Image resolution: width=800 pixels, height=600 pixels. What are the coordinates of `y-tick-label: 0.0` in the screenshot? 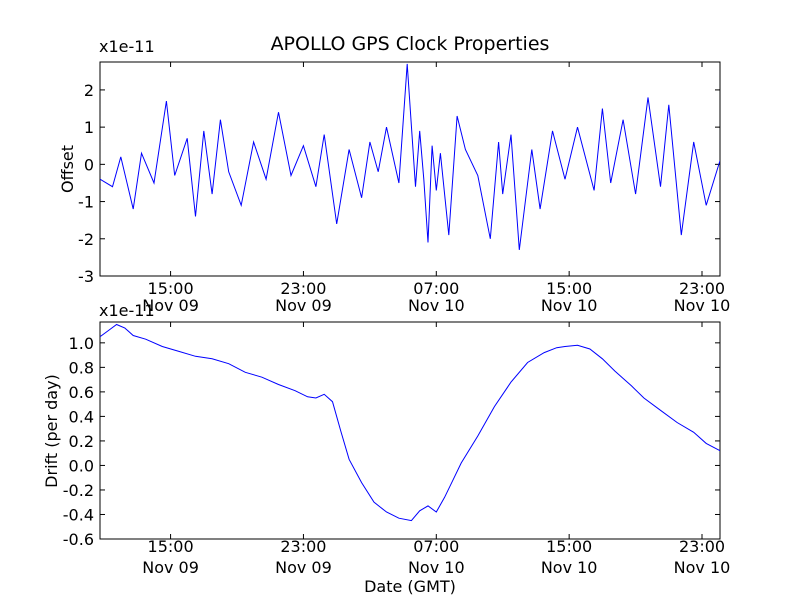 It's located at (81, 465).